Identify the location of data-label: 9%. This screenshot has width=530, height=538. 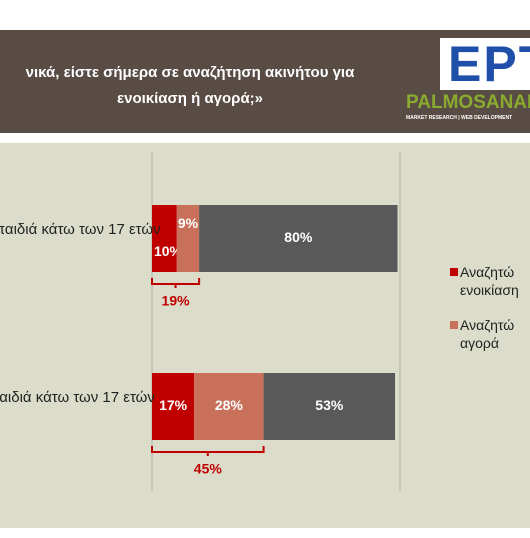
(188, 223).